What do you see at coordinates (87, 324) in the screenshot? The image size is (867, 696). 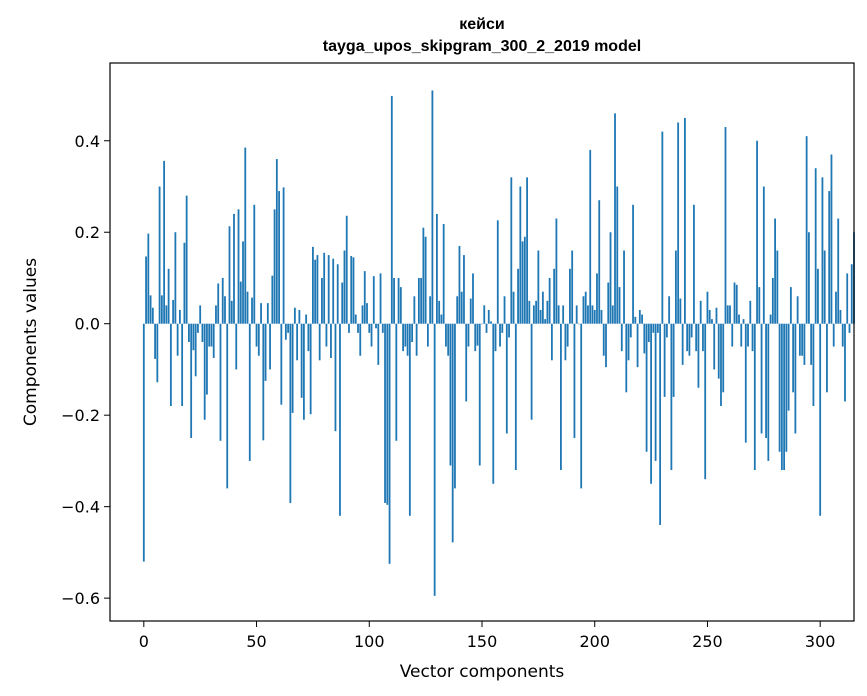 I see `y-tick-label-3: 0.0` at bounding box center [87, 324].